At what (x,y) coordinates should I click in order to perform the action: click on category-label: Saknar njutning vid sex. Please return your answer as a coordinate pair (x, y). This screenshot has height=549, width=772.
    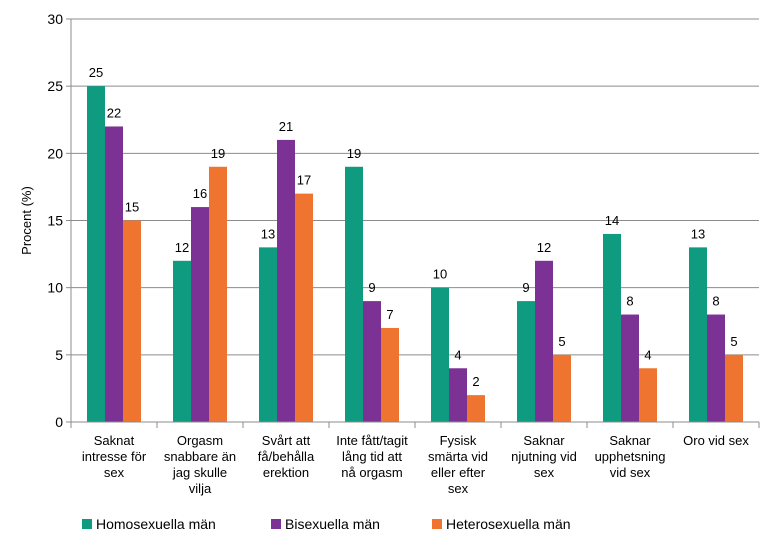
    Looking at the image, I should click on (544, 456).